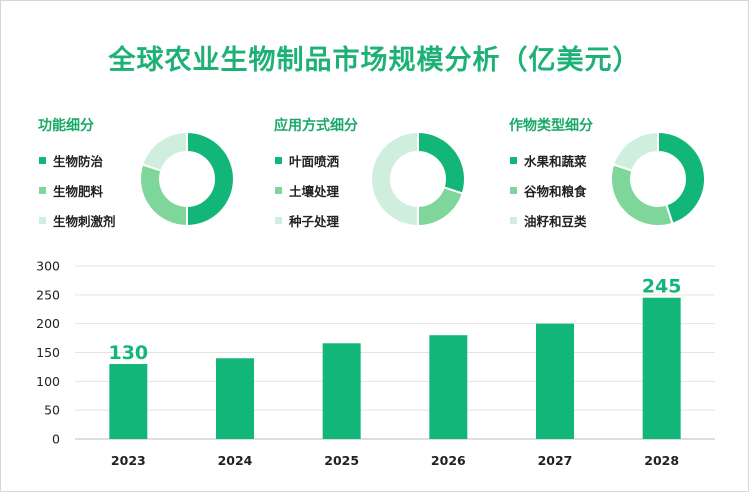 The height and width of the screenshot is (492, 749). What do you see at coordinates (128, 353) in the screenshot?
I see `bar-data-label: 130` at bounding box center [128, 353].